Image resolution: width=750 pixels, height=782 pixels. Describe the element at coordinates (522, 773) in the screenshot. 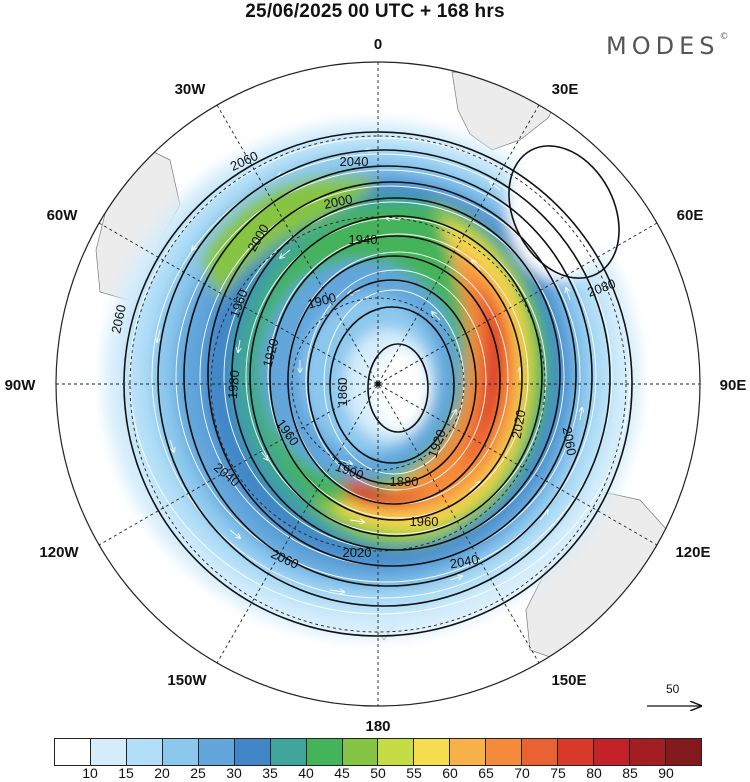

I see `colorbar-label: 70` at that location.